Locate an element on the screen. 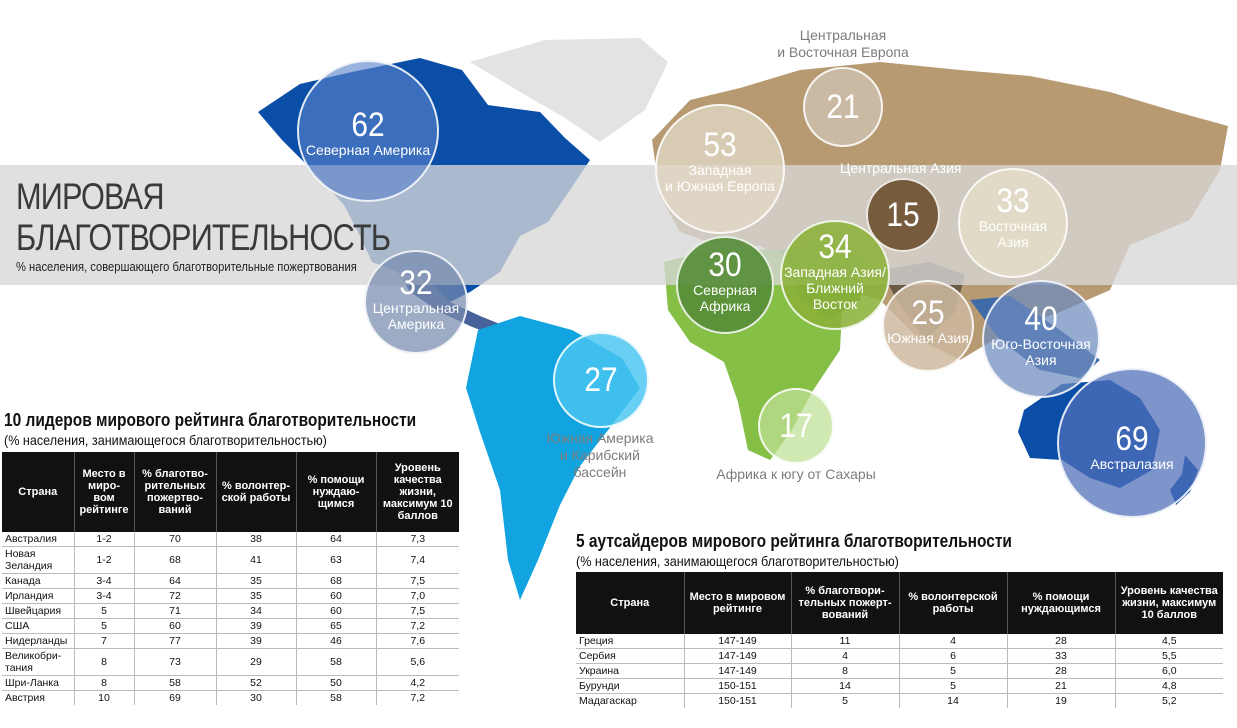 Image resolution: width=1237 pixels, height=728 pixels. bubble-central-asia is located at coordinates (903, 215).